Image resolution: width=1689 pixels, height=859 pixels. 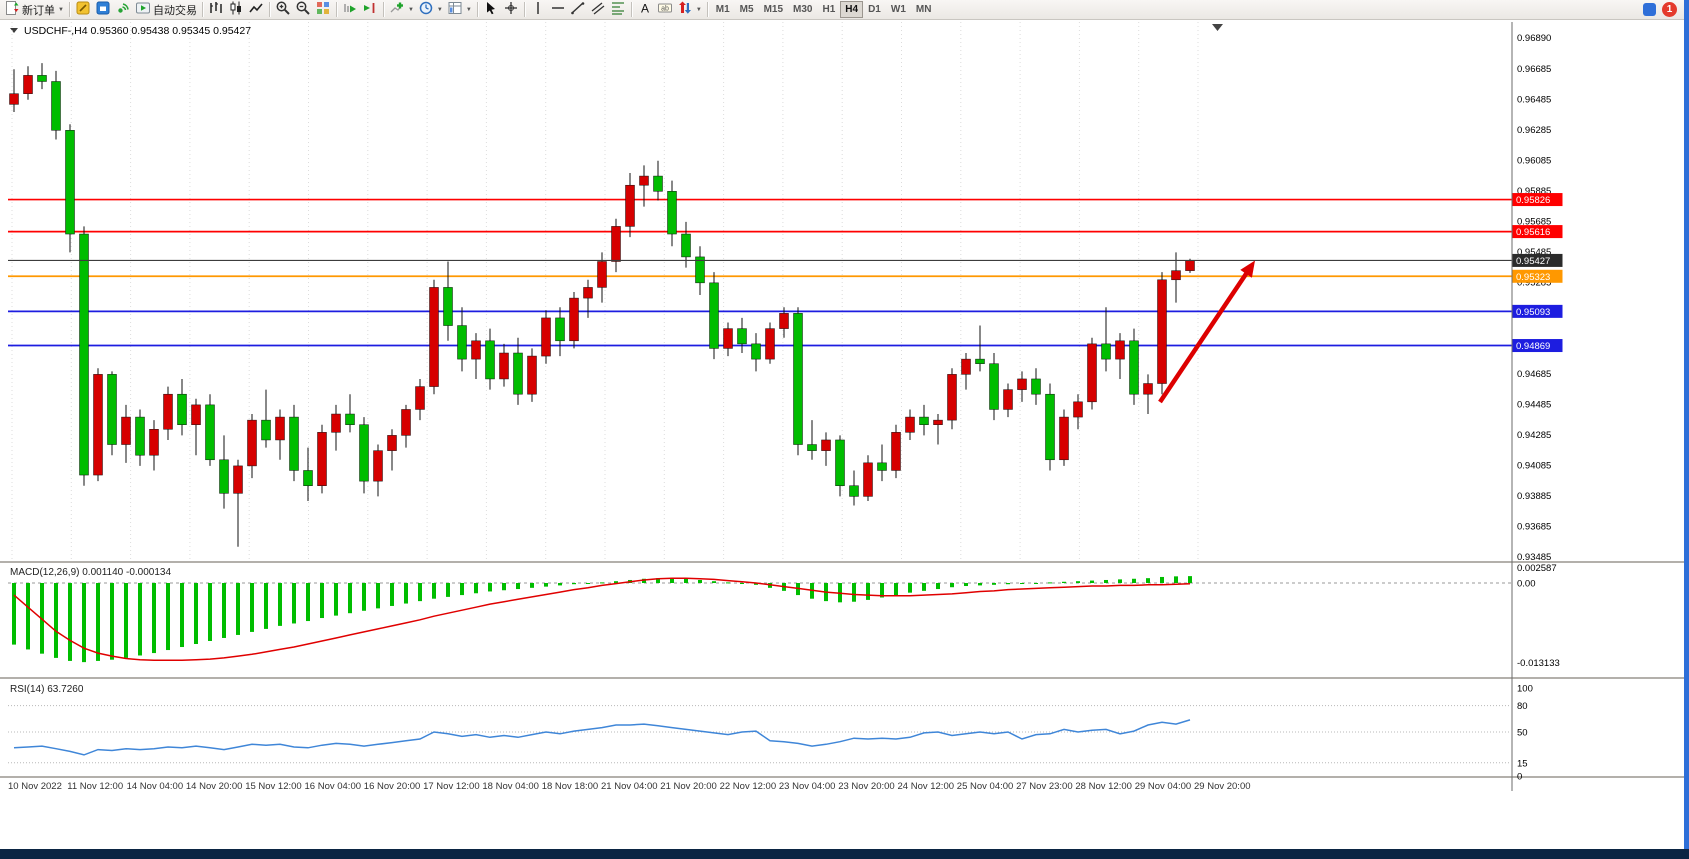 What do you see at coordinates (1534, 374) in the screenshot?
I see `price-axis-label: 0.94685` at bounding box center [1534, 374].